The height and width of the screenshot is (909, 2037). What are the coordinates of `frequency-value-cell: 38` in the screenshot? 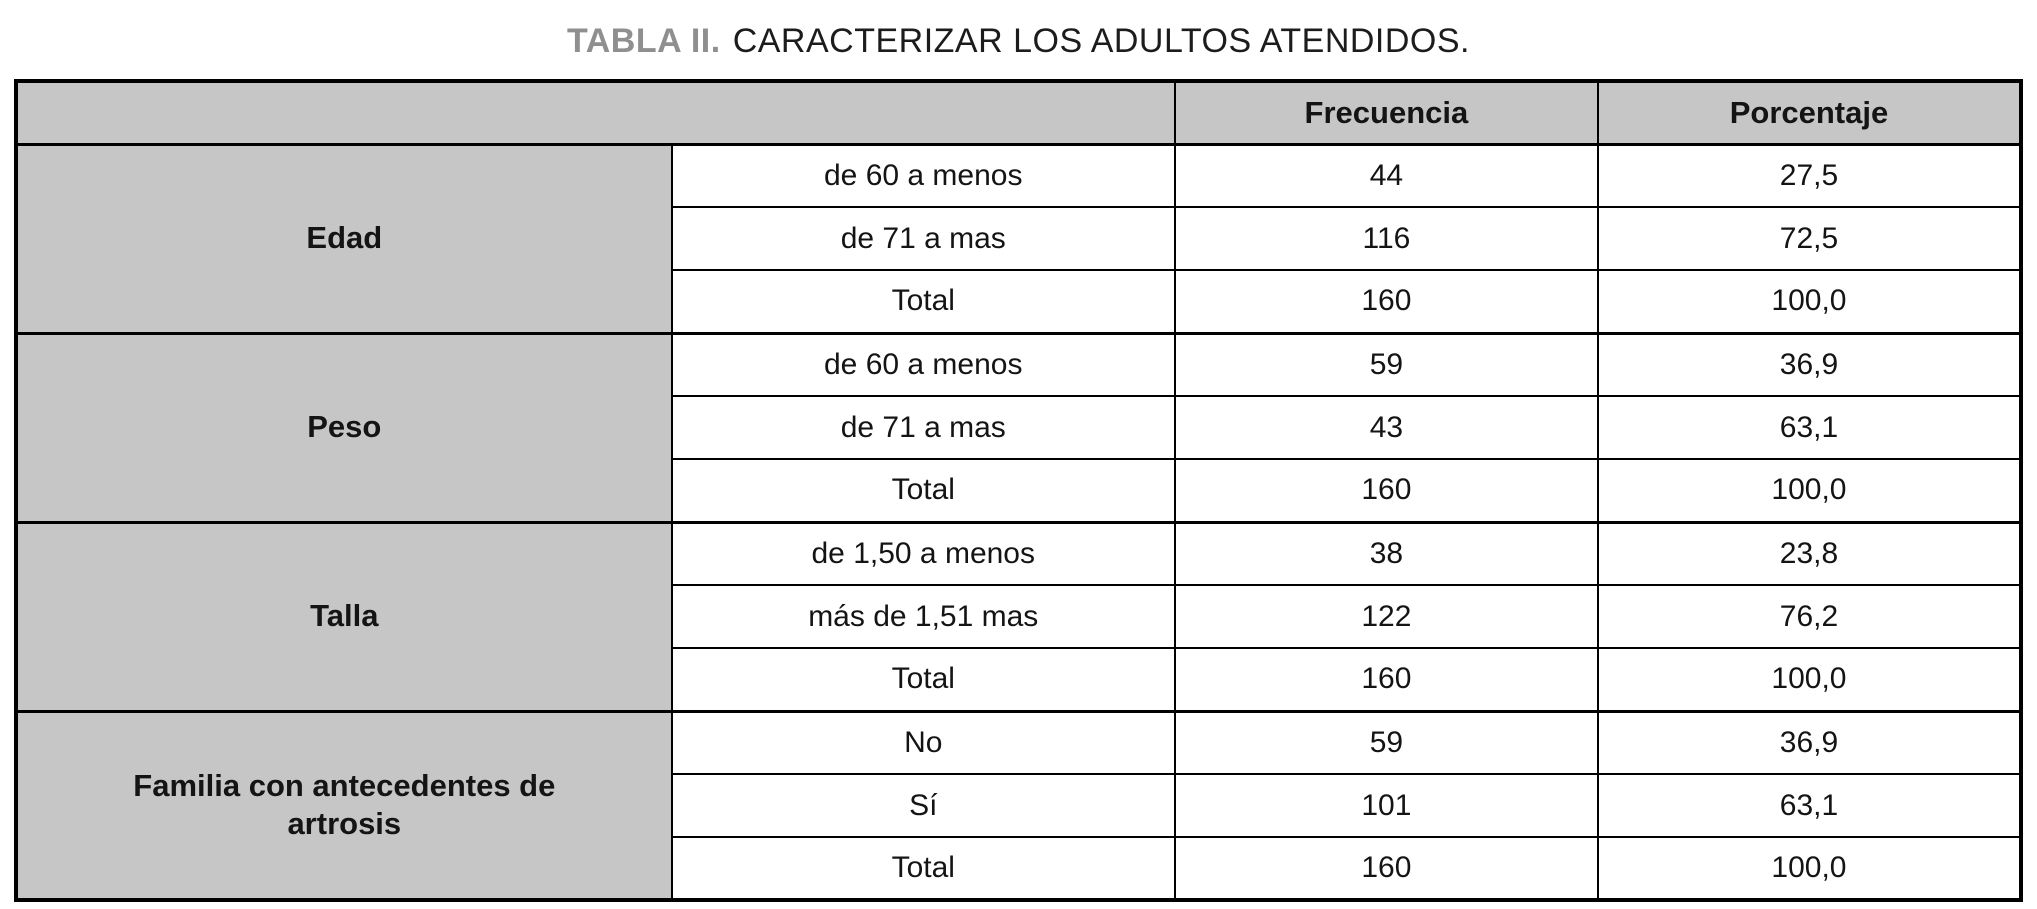 It's located at (1386, 553).